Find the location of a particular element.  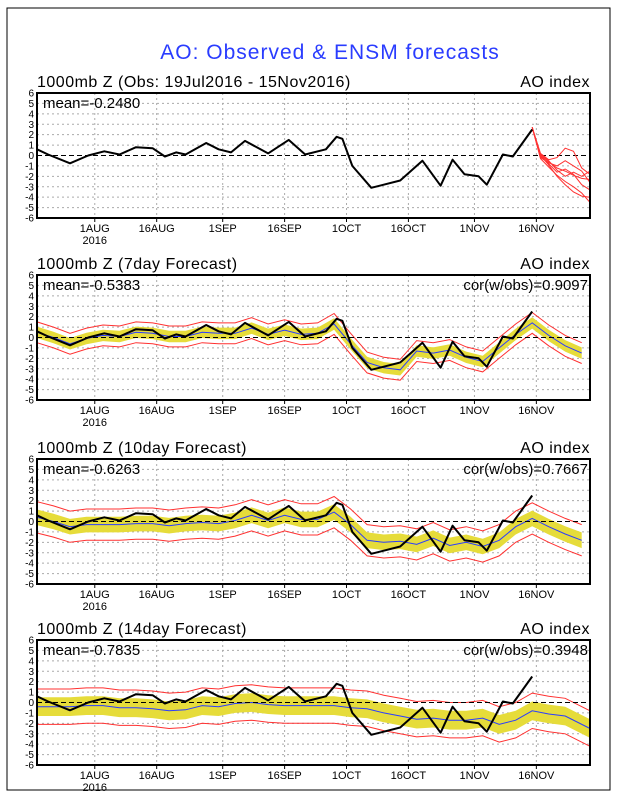

panel-title: 1000mb Z (Obs: 19Jul2016 - 15Nov2016) is located at coordinates (194, 82).